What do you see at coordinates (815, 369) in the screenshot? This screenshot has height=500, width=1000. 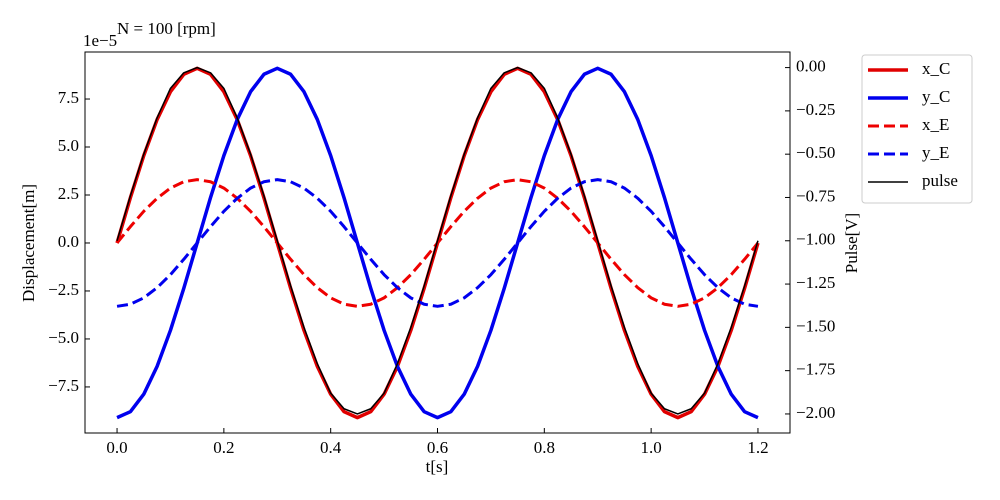 I see `y2-tick-label: −1.75` at bounding box center [815, 369].